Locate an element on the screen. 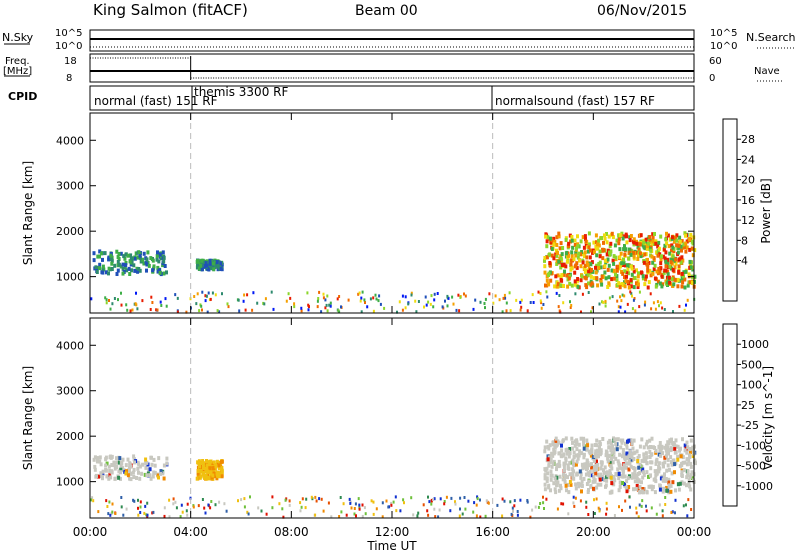  time-axis: 00:00 04:00 08:00 12:00 16:00 20:00 00:00 is located at coordinates (392, 532).